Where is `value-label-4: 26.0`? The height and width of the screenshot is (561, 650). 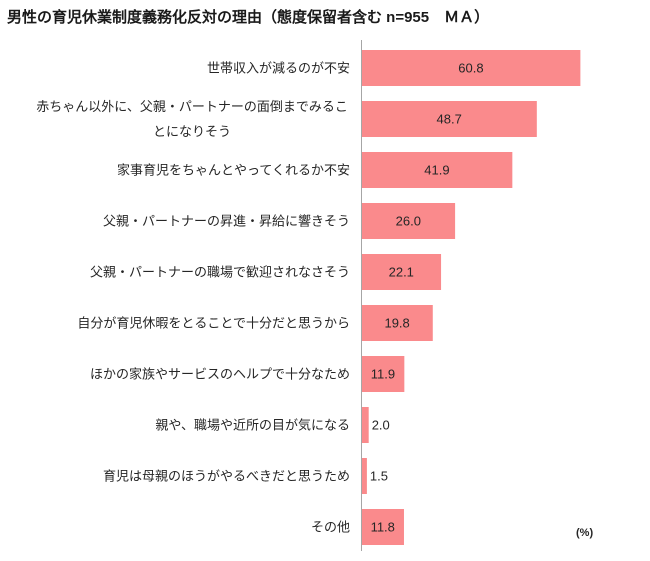 value-label-4: 26.0 is located at coordinates (408, 221).